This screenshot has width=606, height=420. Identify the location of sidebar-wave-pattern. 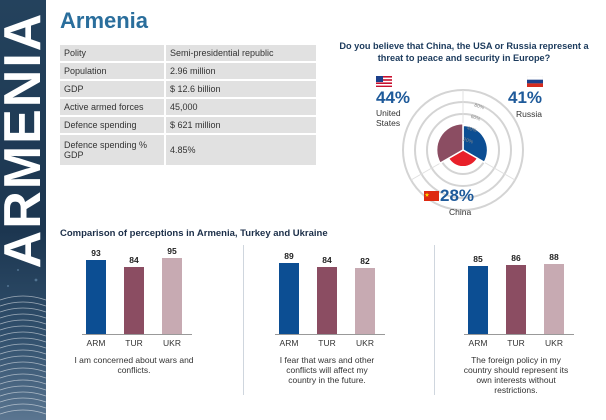
(23, 329).